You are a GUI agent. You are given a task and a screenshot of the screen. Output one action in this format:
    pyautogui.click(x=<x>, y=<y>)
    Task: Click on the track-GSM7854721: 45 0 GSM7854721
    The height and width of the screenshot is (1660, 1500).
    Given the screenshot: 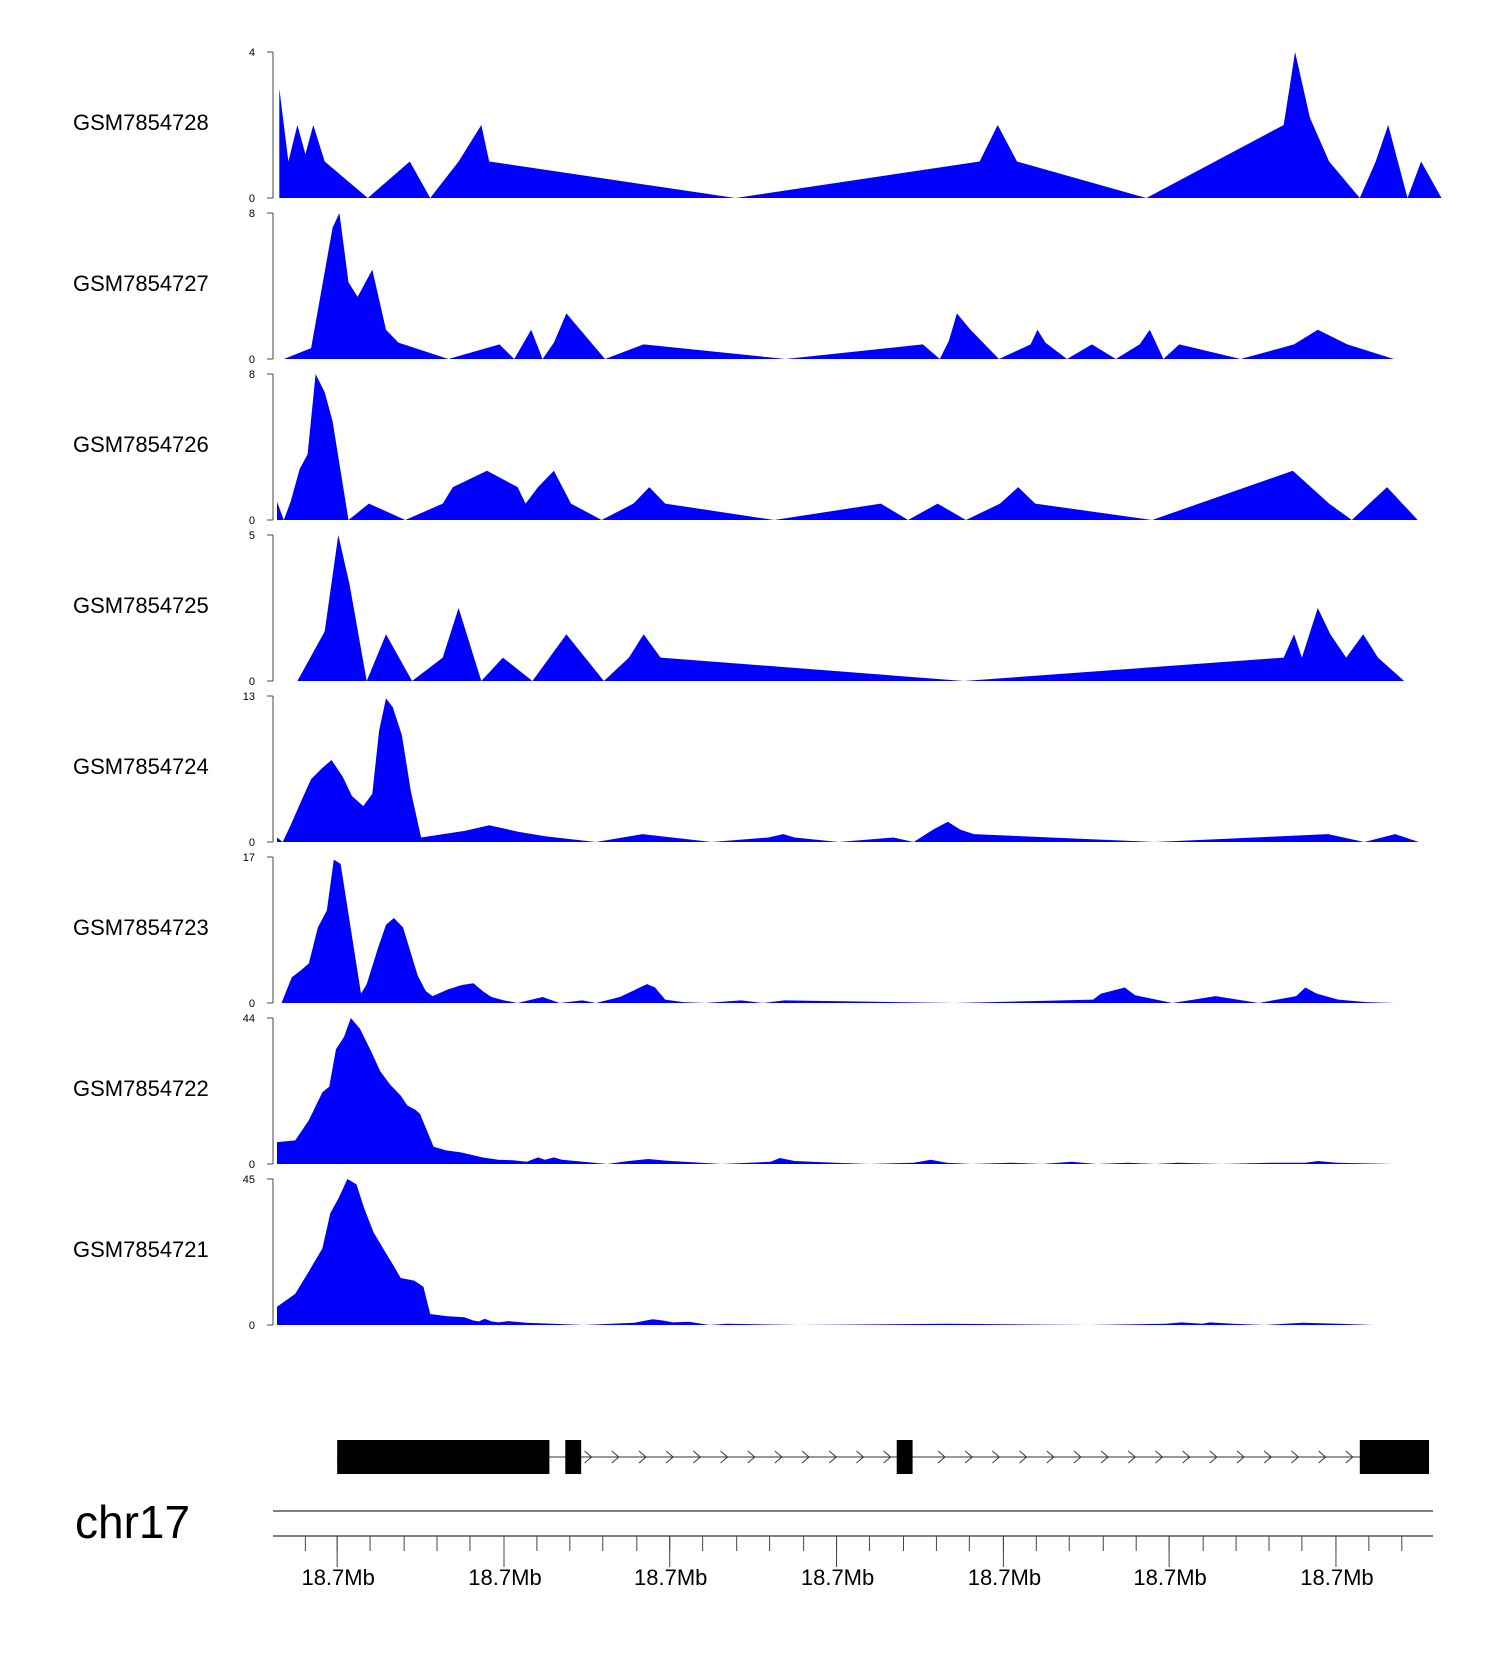 What is the action you would take?
    pyautogui.click(x=723, y=1253)
    